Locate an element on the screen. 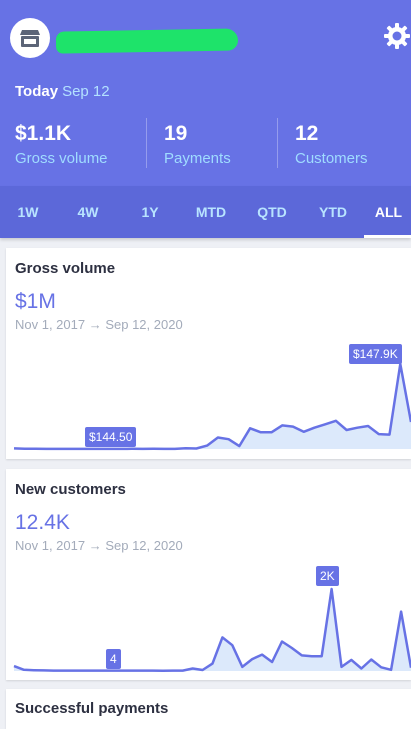 This screenshot has width=411, height=729. tab-1w: 1W is located at coordinates (28, 212).